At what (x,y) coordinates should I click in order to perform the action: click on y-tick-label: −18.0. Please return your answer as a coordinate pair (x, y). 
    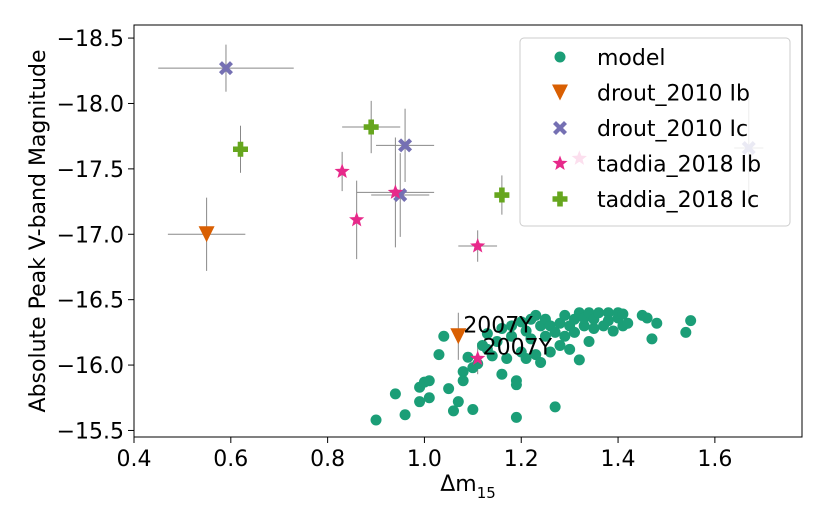
    Looking at the image, I should click on (90, 104).